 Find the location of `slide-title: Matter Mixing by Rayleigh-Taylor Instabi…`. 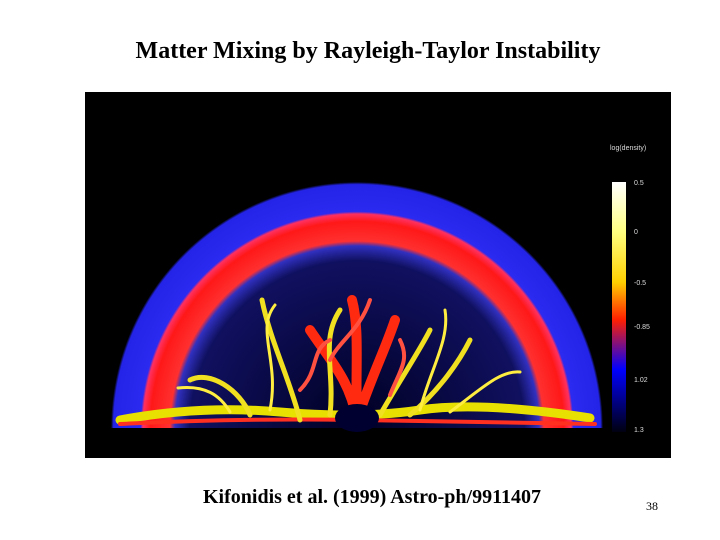

slide-title: Matter Mixing by Rayleigh-Taylor Instabi… is located at coordinates (368, 51).